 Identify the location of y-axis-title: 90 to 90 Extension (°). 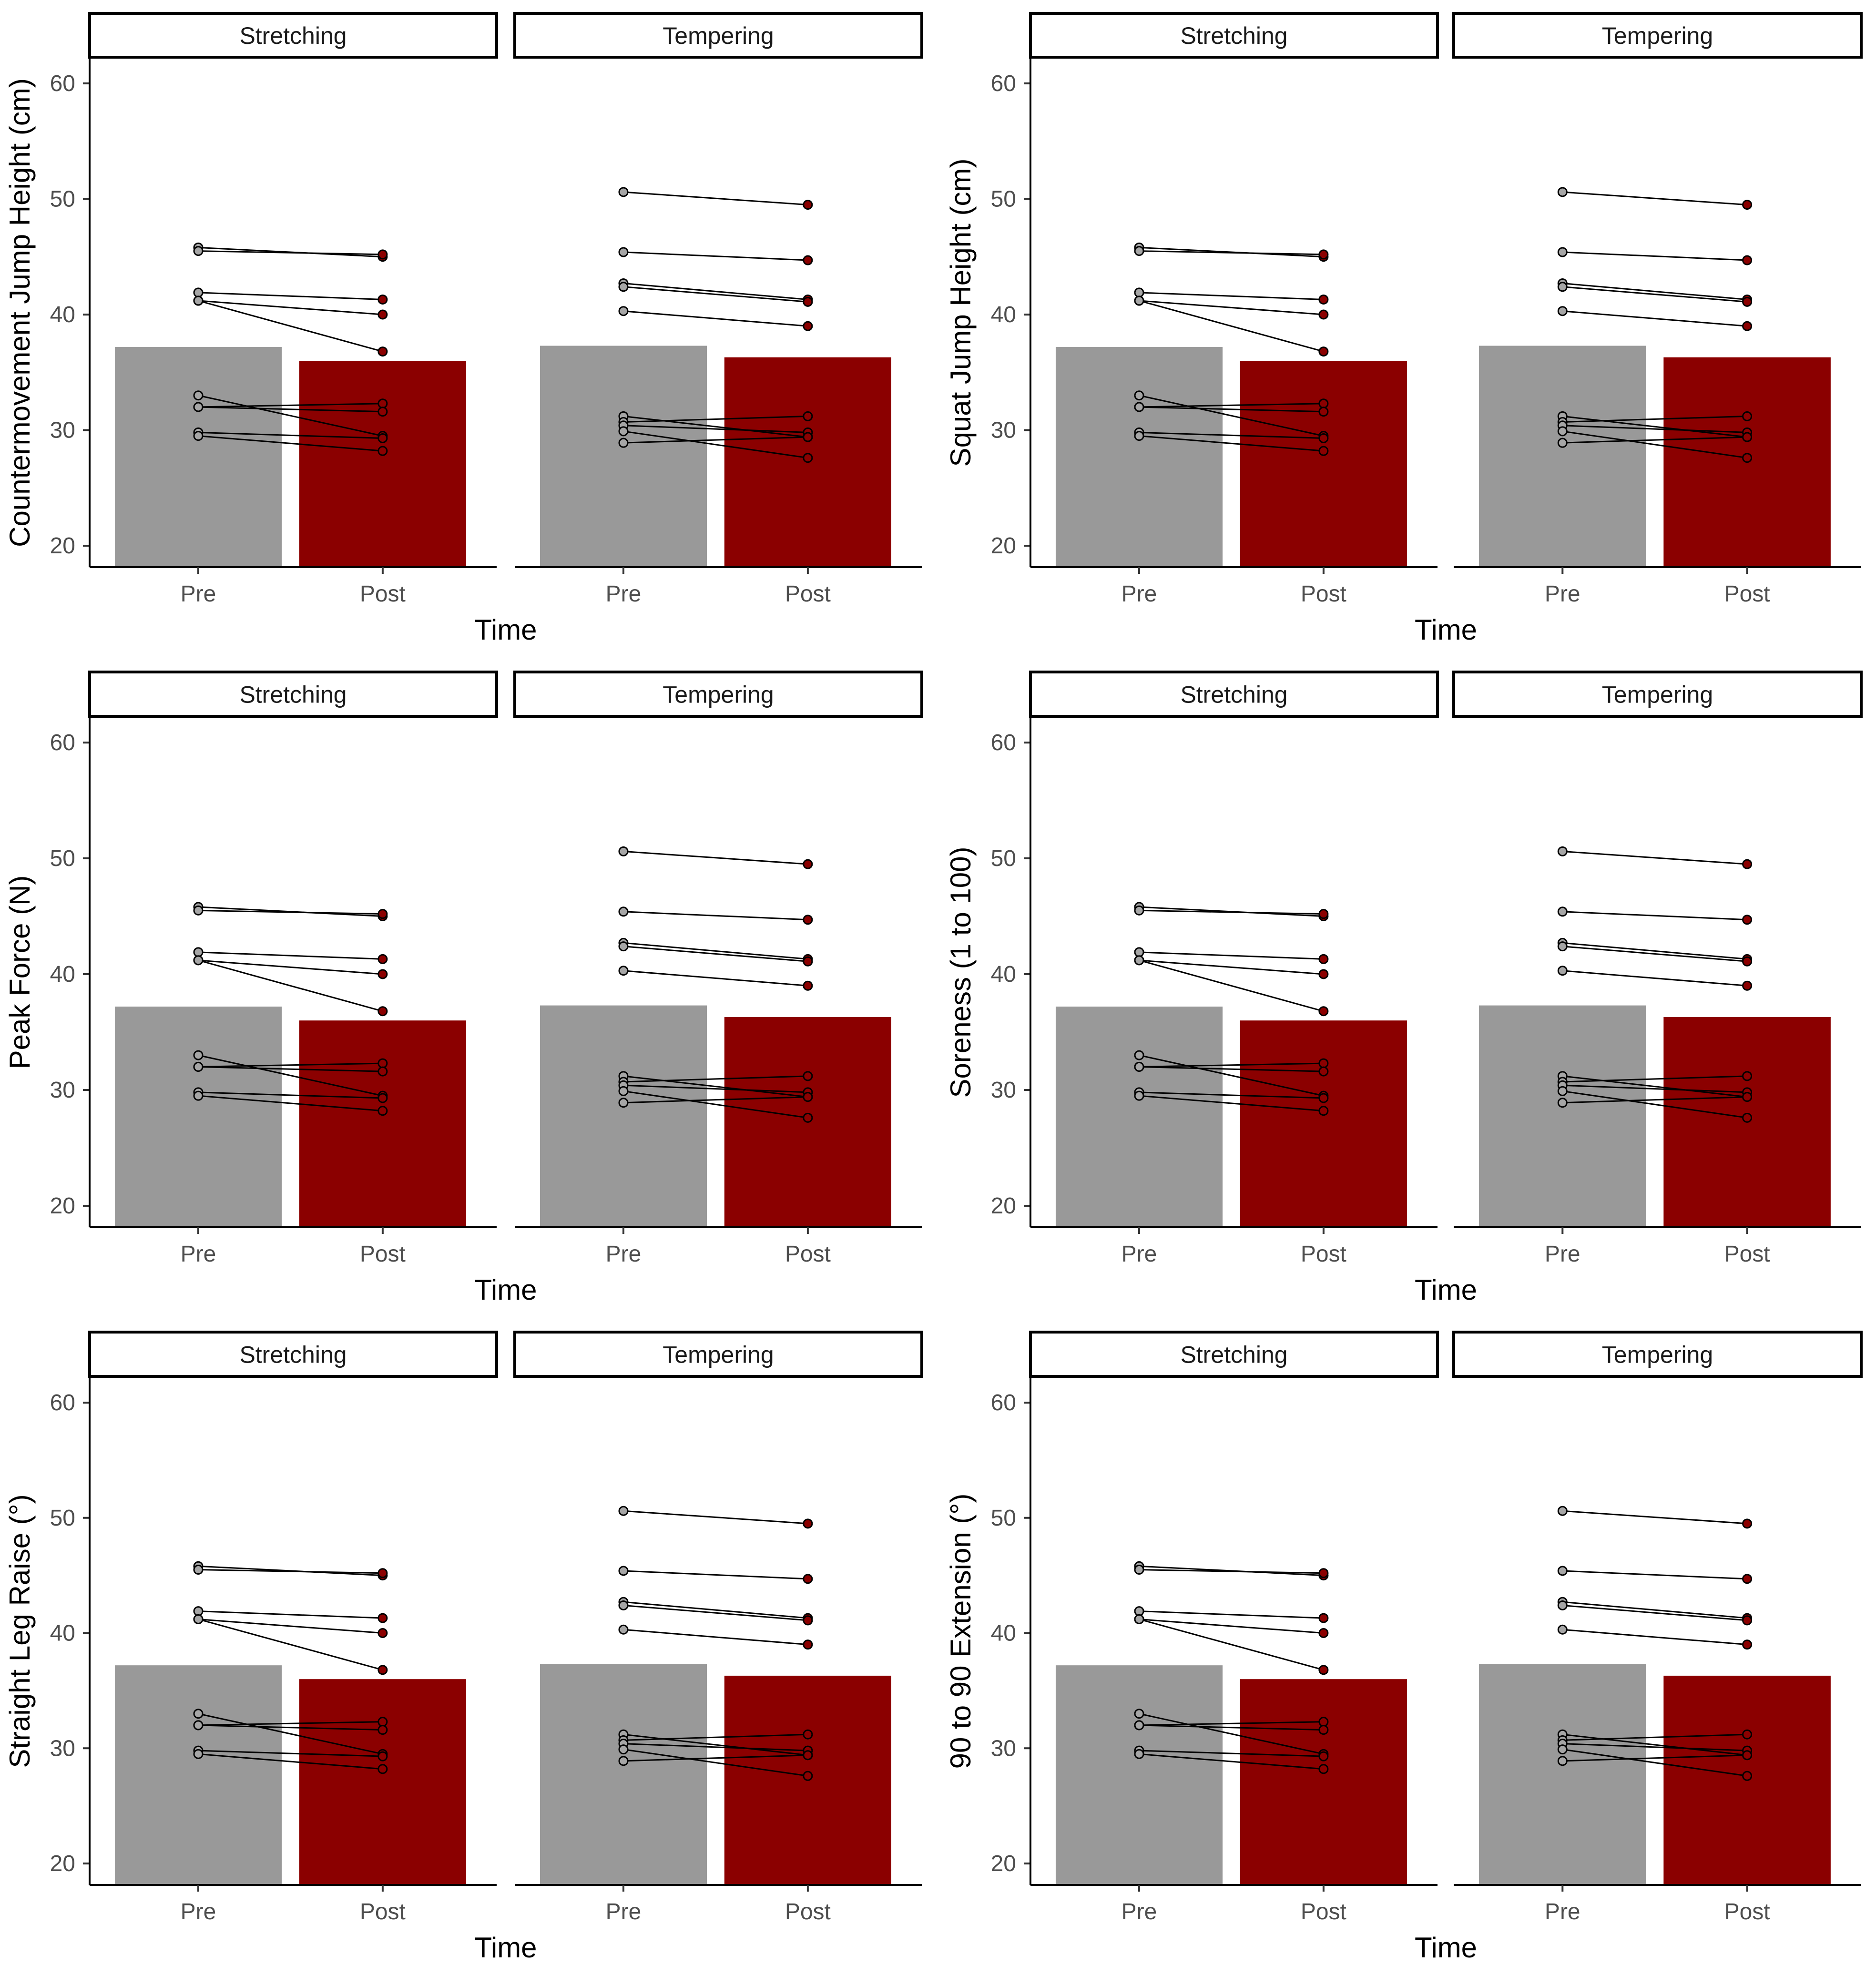
(961, 1631).